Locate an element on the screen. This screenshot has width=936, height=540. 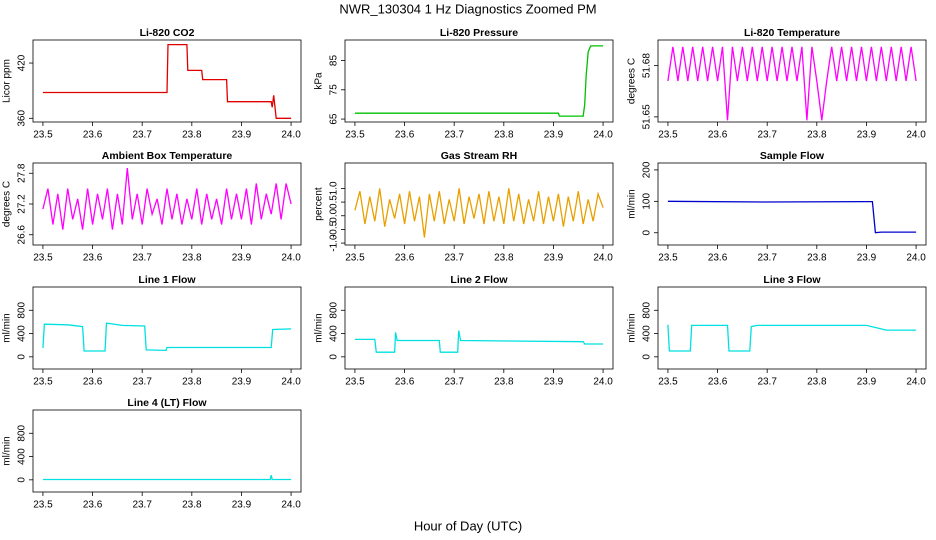
panel-title: Gas Stream RH is located at coordinates (479, 156).